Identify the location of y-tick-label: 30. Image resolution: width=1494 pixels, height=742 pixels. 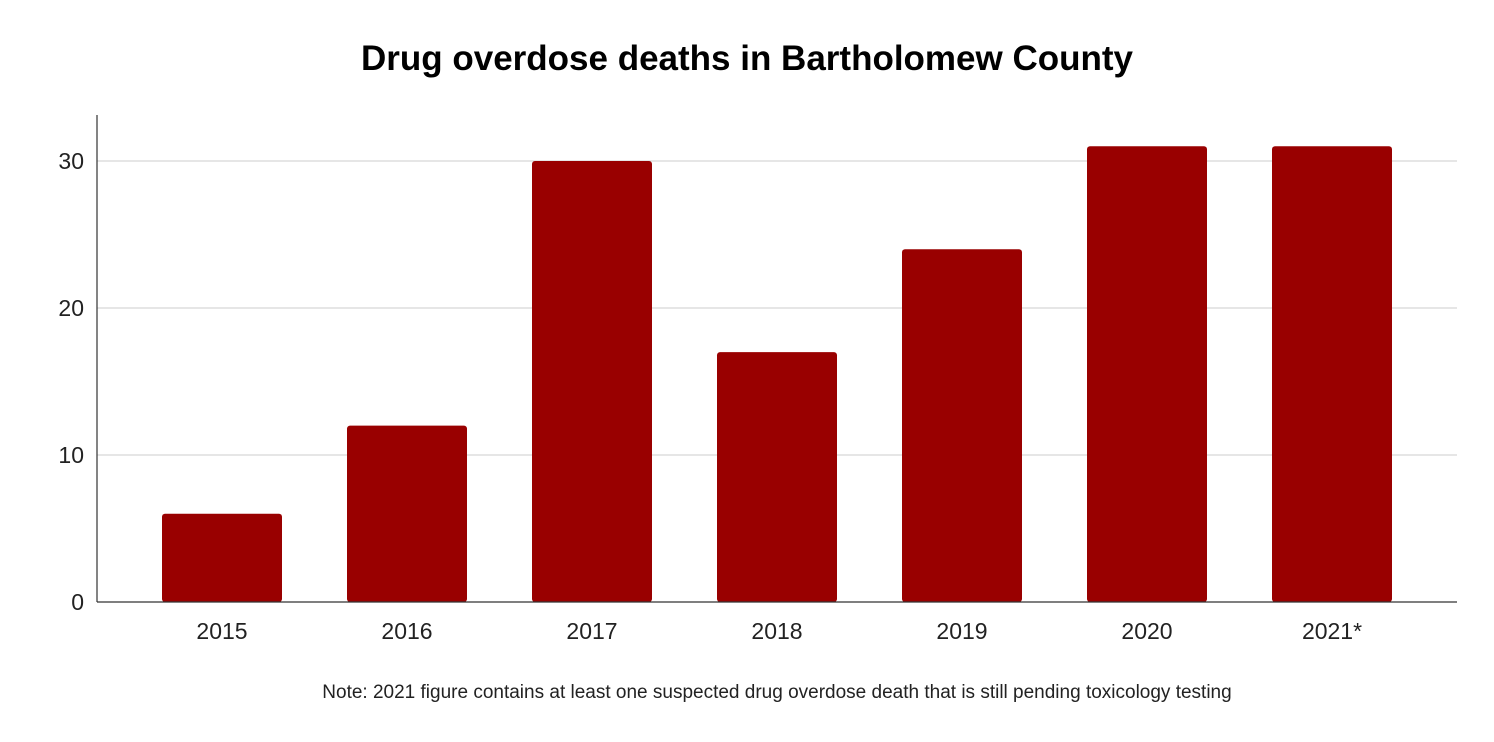
(71, 161).